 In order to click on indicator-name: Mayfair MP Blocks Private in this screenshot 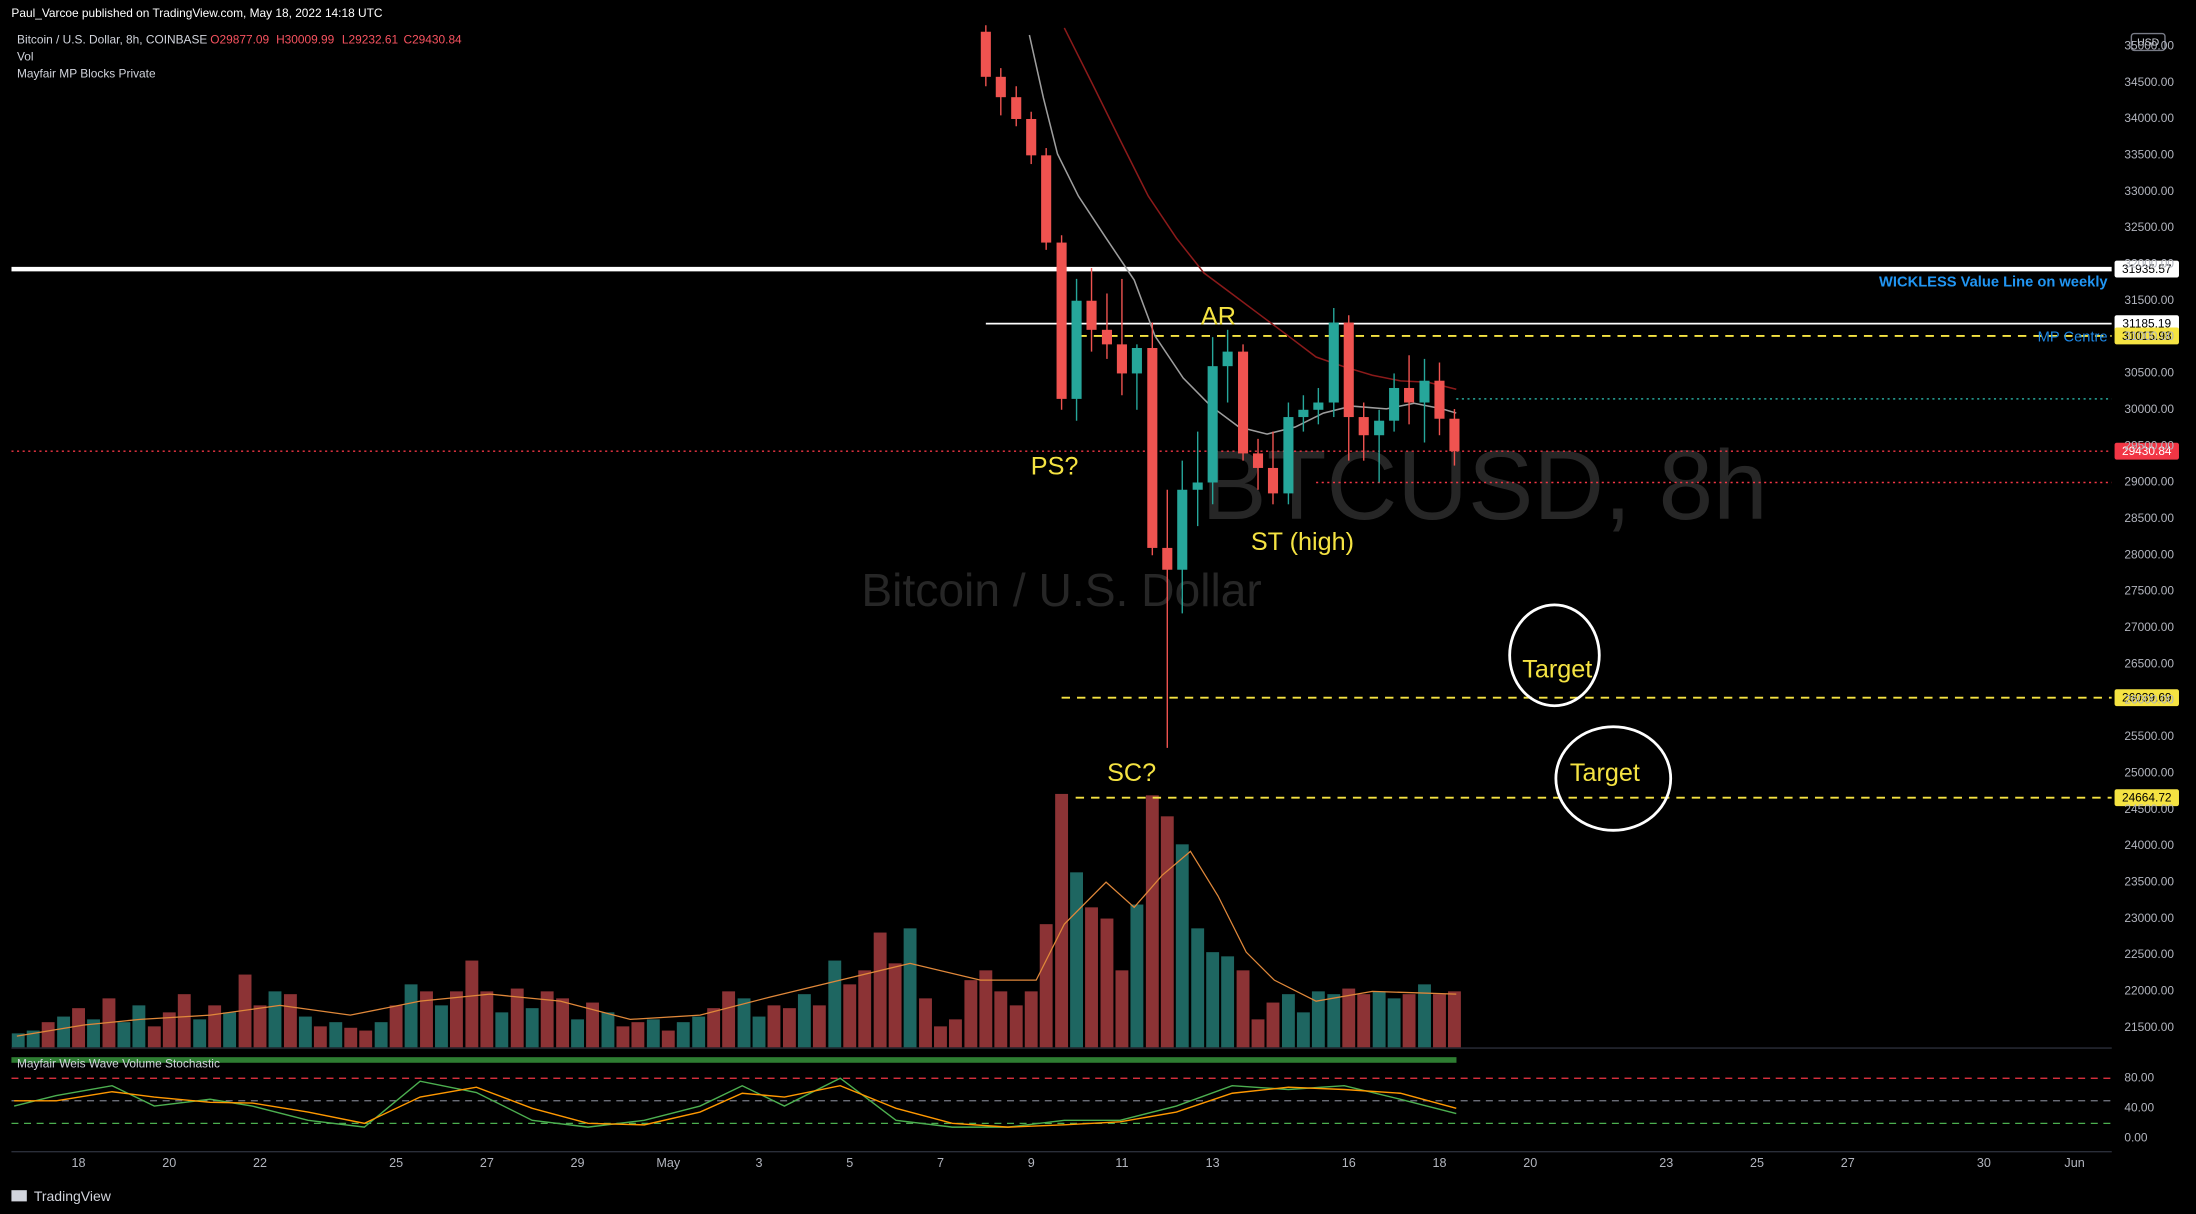, I will do `click(86, 73)`.